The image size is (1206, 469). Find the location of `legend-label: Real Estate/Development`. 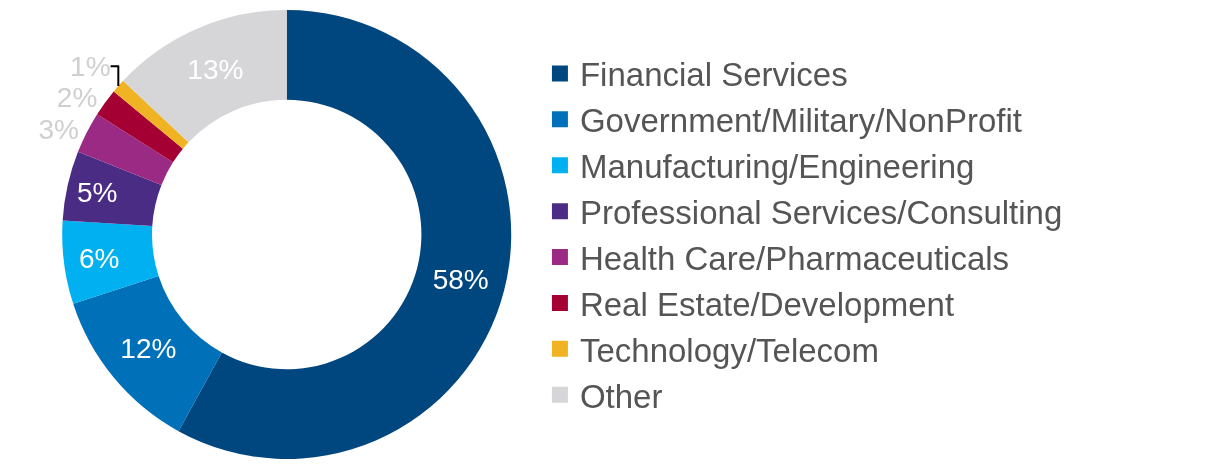

legend-label: Real Estate/Development is located at coordinates (767, 304).